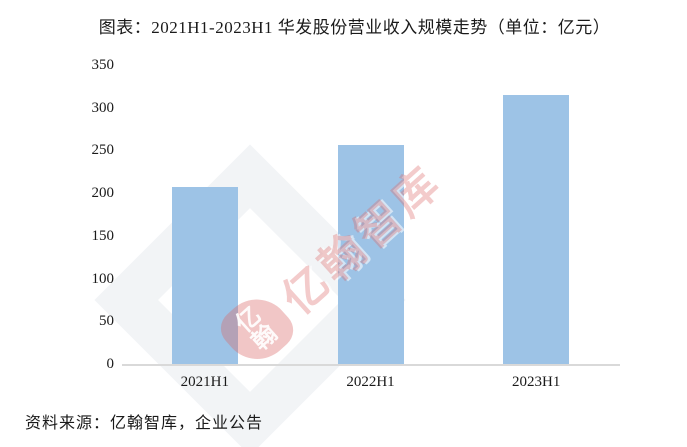 The width and height of the screenshot is (687, 447). I want to click on x-axis-label: 2021H1, so click(204, 382).